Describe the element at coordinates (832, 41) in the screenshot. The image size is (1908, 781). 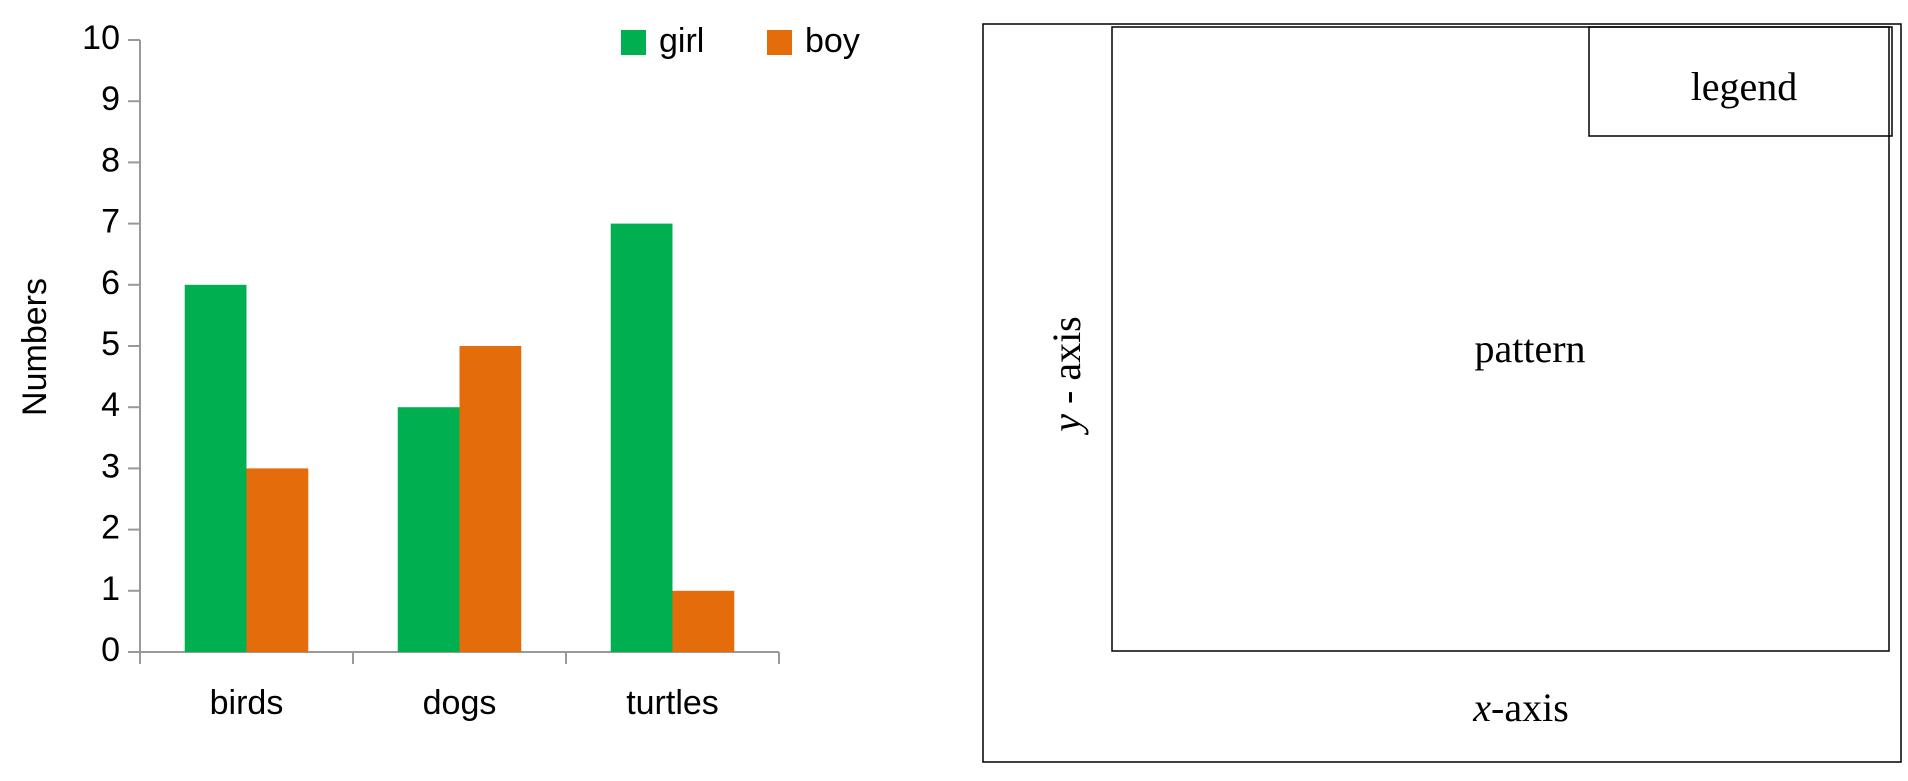
I see `legend-label: boy` at that location.